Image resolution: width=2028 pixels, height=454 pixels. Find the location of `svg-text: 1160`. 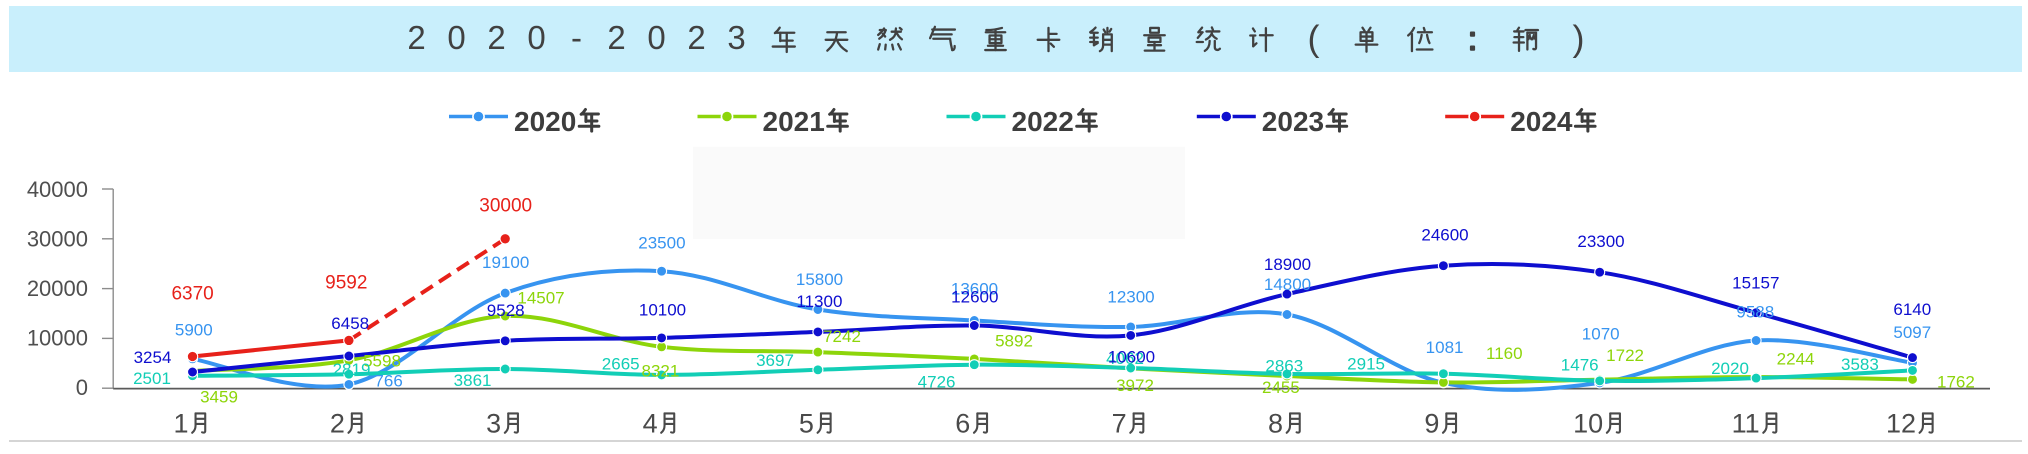

svg-text: 1160 is located at coordinates (1504, 353).